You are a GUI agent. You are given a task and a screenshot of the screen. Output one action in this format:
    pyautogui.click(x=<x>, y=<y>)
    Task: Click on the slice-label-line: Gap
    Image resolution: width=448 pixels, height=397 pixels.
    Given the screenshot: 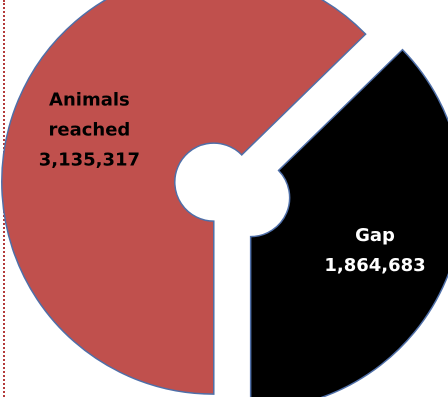 What is the action you would take?
    pyautogui.click(x=375, y=235)
    